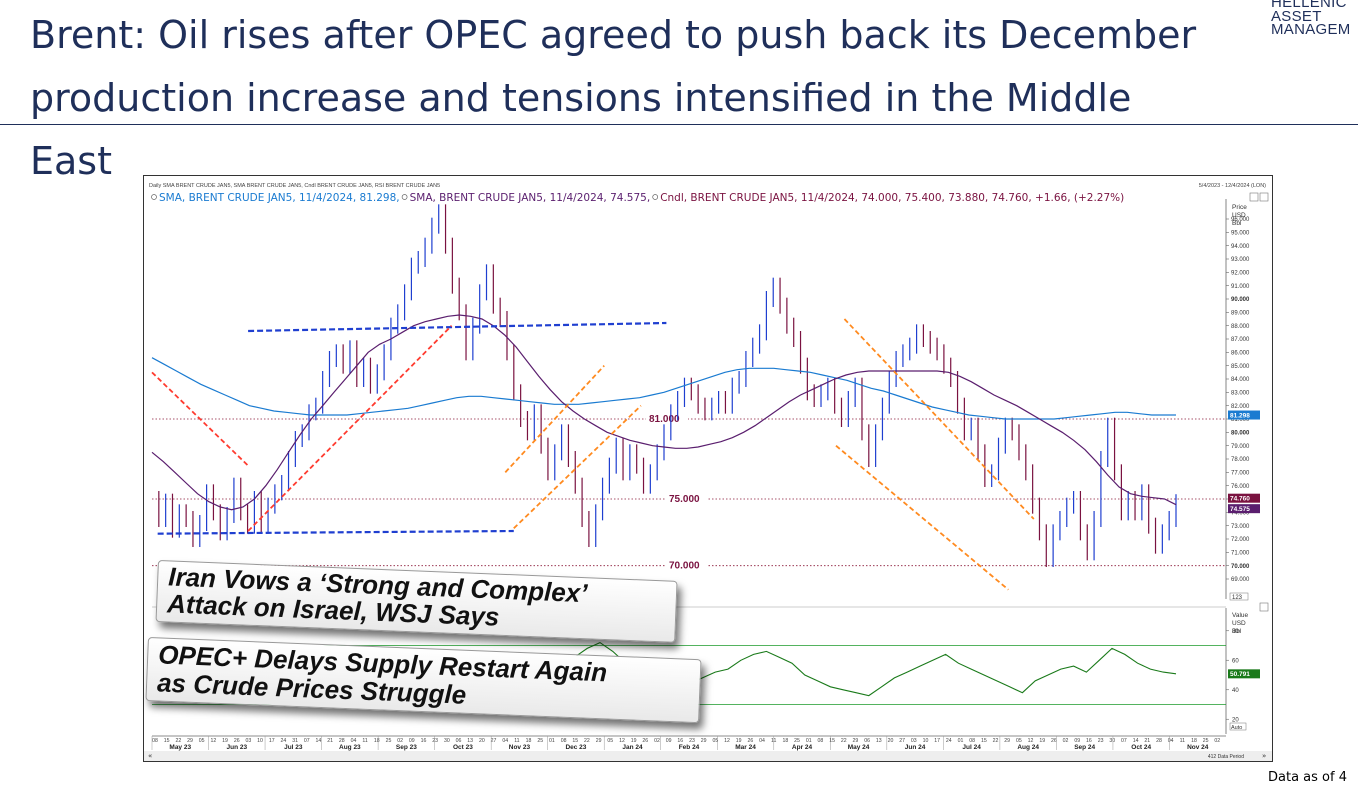 The image size is (1358, 787). Describe the element at coordinates (1240, 527) in the screenshot. I see `price-tick-label: 73.000` at that location.